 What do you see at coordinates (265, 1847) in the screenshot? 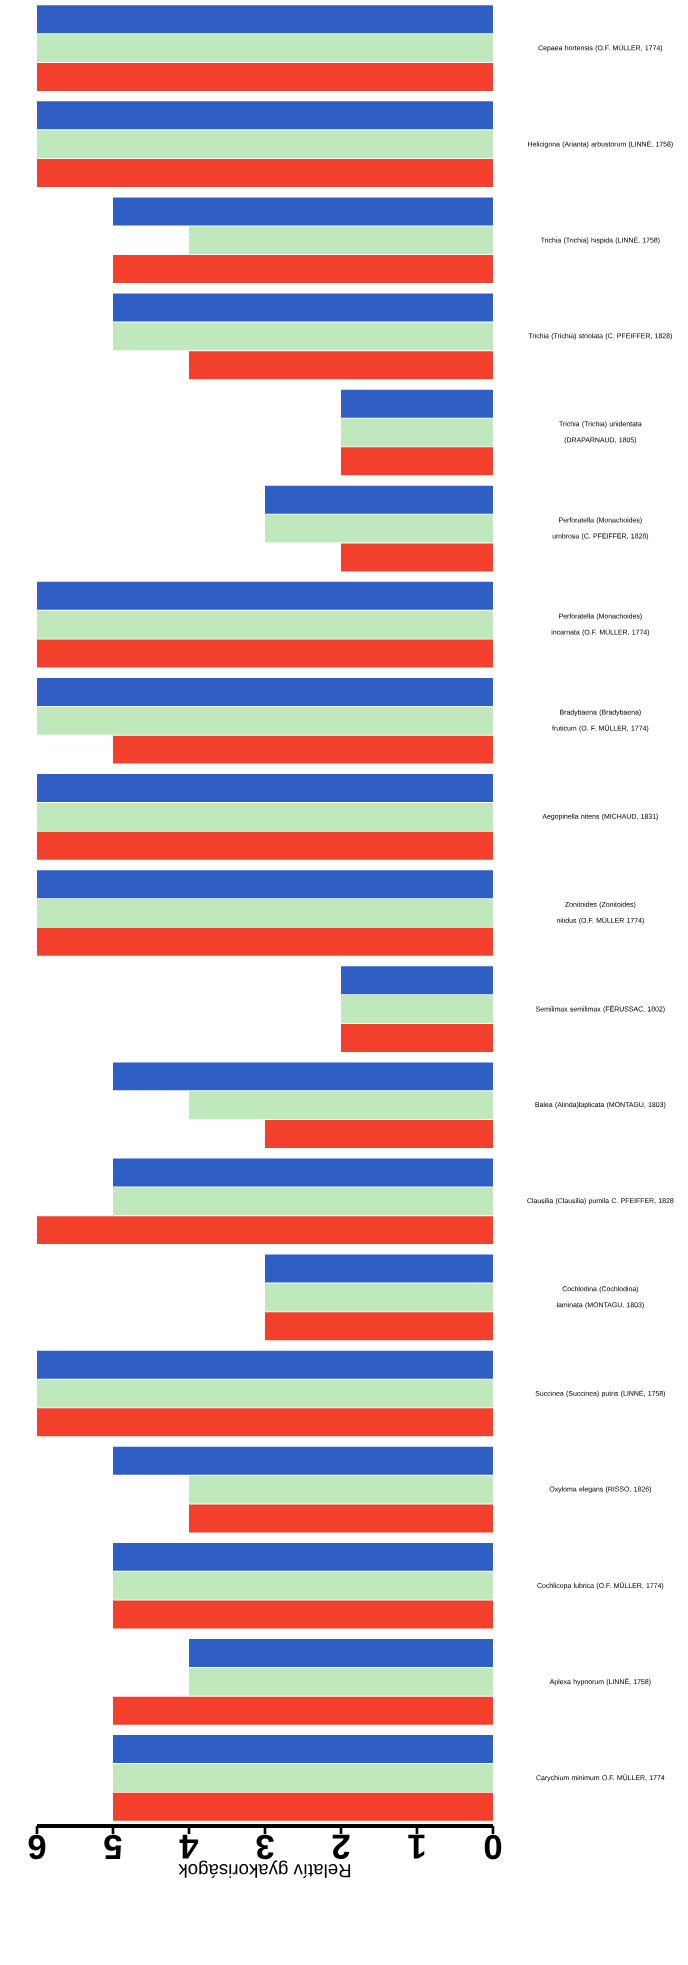
I see `x-tick-label: 3` at bounding box center [265, 1847].